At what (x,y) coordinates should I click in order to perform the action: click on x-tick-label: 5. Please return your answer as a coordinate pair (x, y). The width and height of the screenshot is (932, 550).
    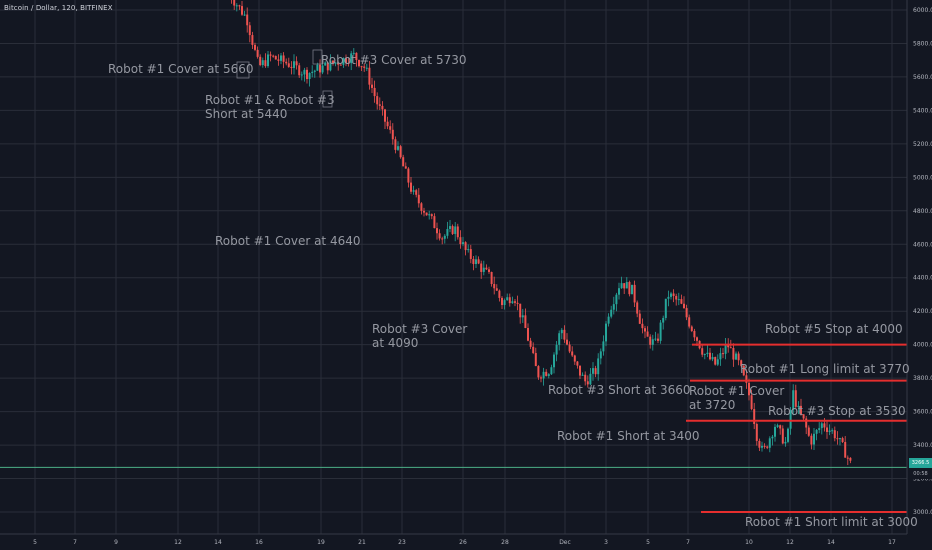
    Looking at the image, I should click on (35, 542).